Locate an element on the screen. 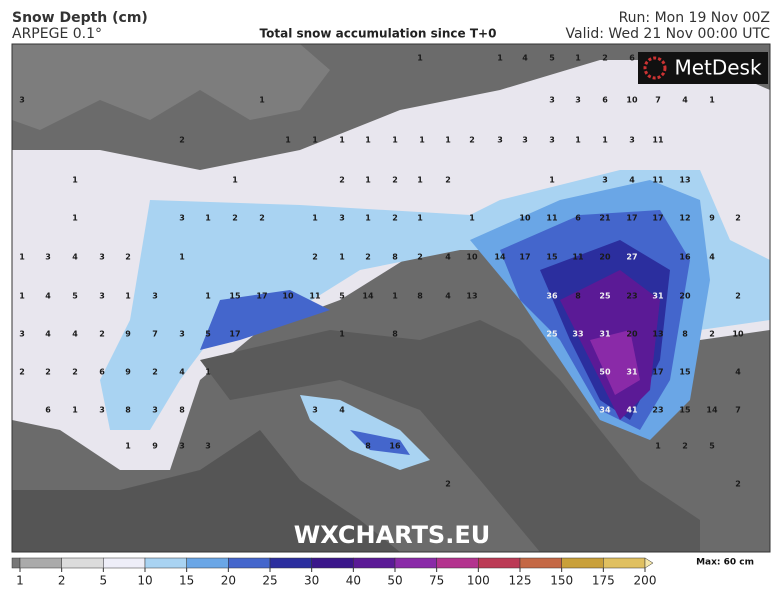 The image size is (782, 604). legend-tick-label: 125 is located at coordinates (520, 581).